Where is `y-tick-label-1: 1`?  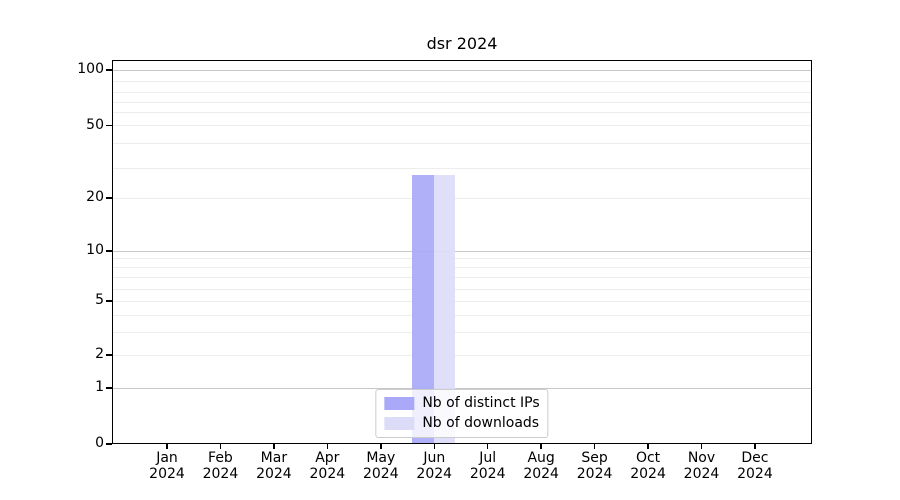 y-tick-label-1: 1 is located at coordinates (99, 387).